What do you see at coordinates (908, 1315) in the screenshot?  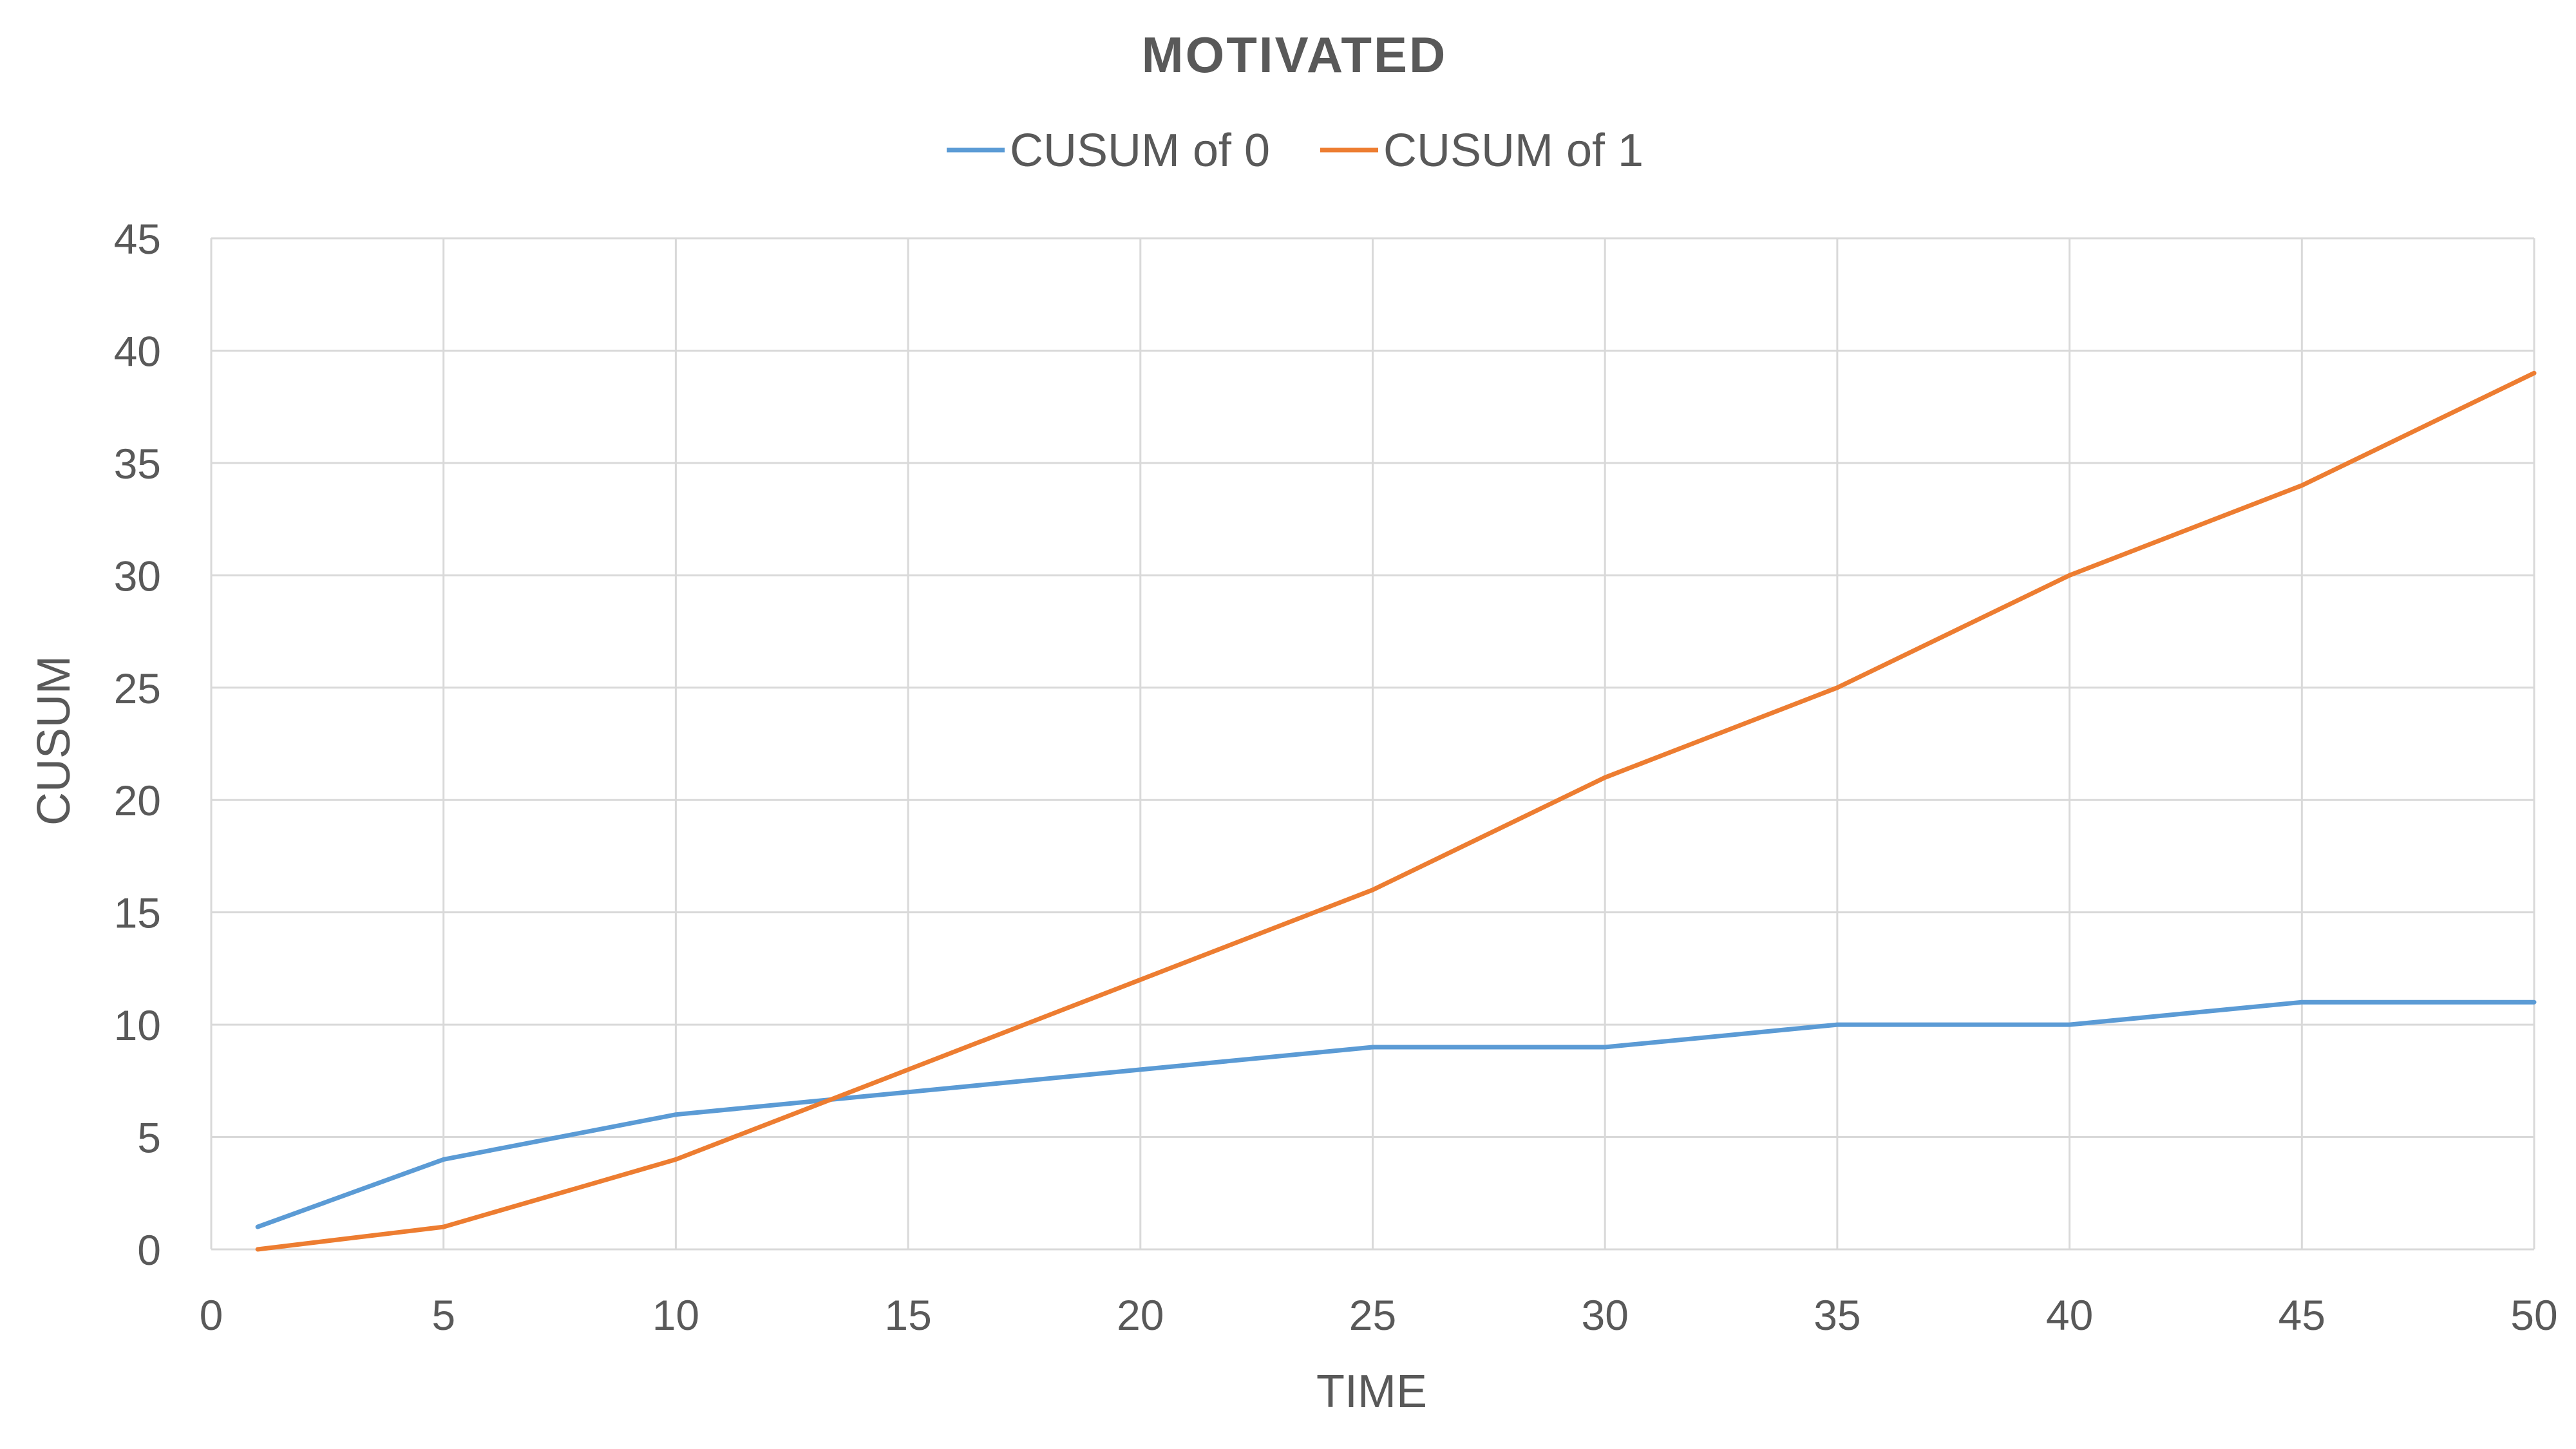 I see `x-tick-label: 15` at bounding box center [908, 1315].